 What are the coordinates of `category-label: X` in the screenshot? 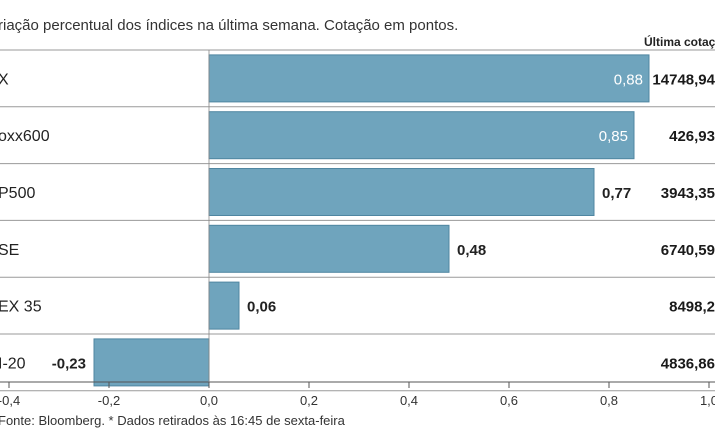 It's located at (4, 79).